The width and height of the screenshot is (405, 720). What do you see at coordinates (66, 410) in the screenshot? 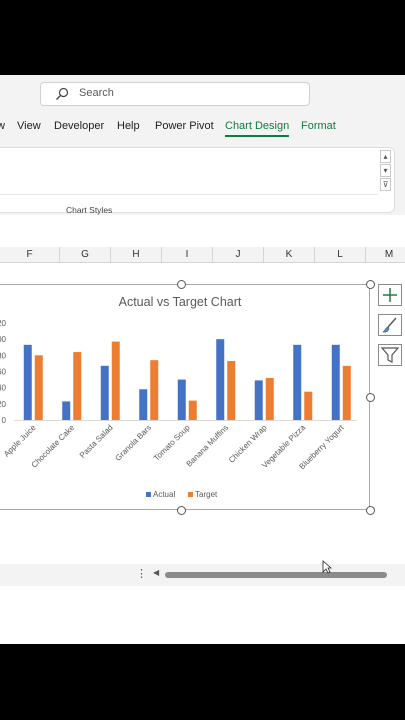
I see `bar-actual-chocolate-cake` at bounding box center [66, 410].